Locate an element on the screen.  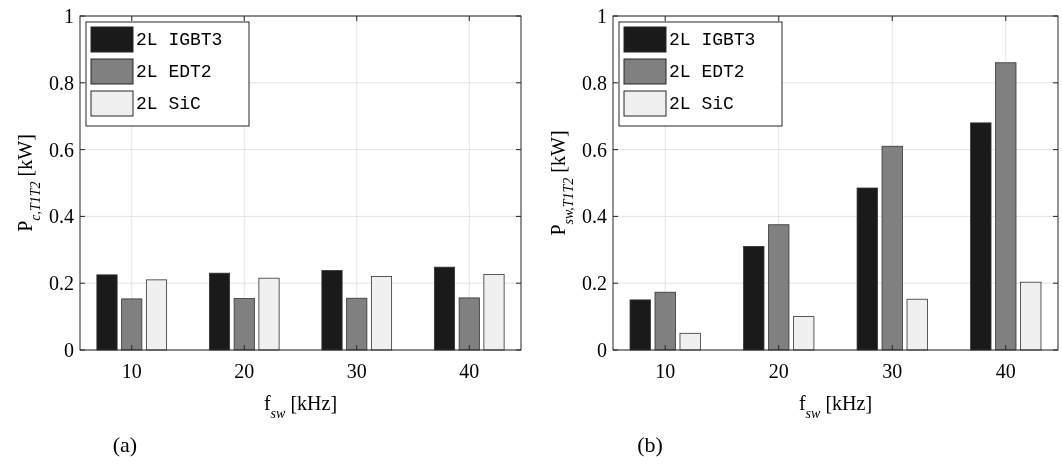
text: (a) is located at coordinates (125, 444).